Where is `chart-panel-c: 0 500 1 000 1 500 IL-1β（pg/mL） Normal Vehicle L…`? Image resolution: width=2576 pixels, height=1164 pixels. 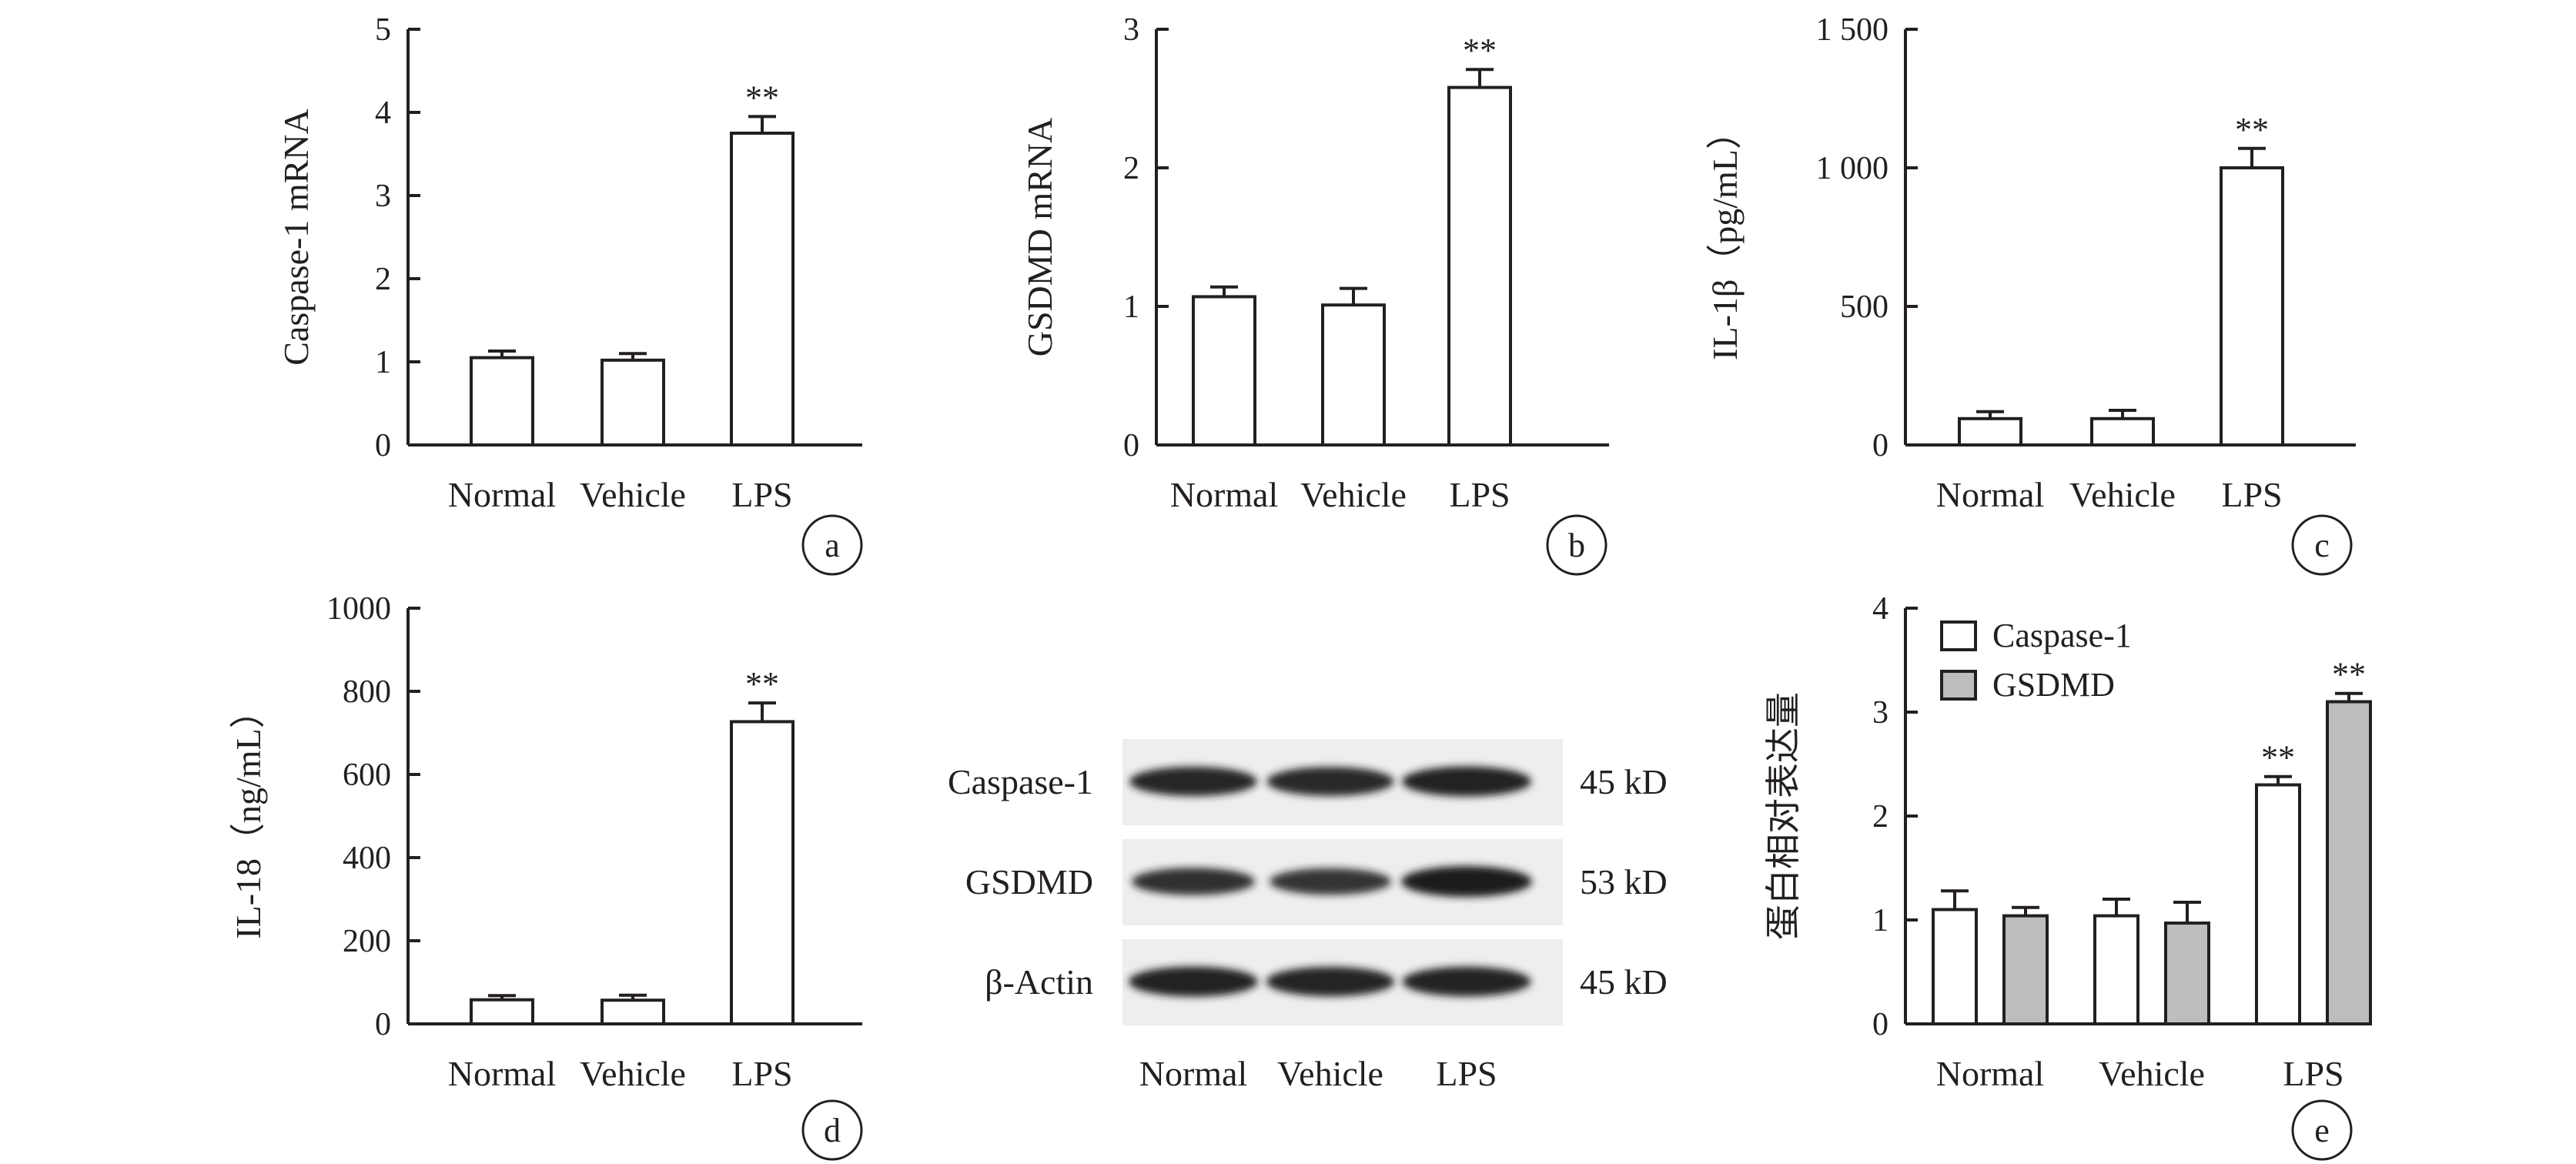 chart-panel-c: 0 500 1 000 1 500 IL-1β（pg/mL） Normal Vehicle L… is located at coordinates (2031, 294).